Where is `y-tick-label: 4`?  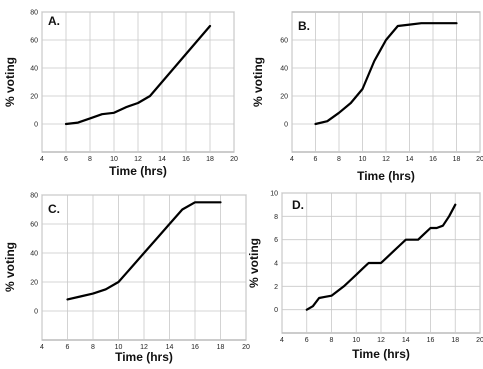 y-tick-label: 4 is located at coordinates (276, 264).